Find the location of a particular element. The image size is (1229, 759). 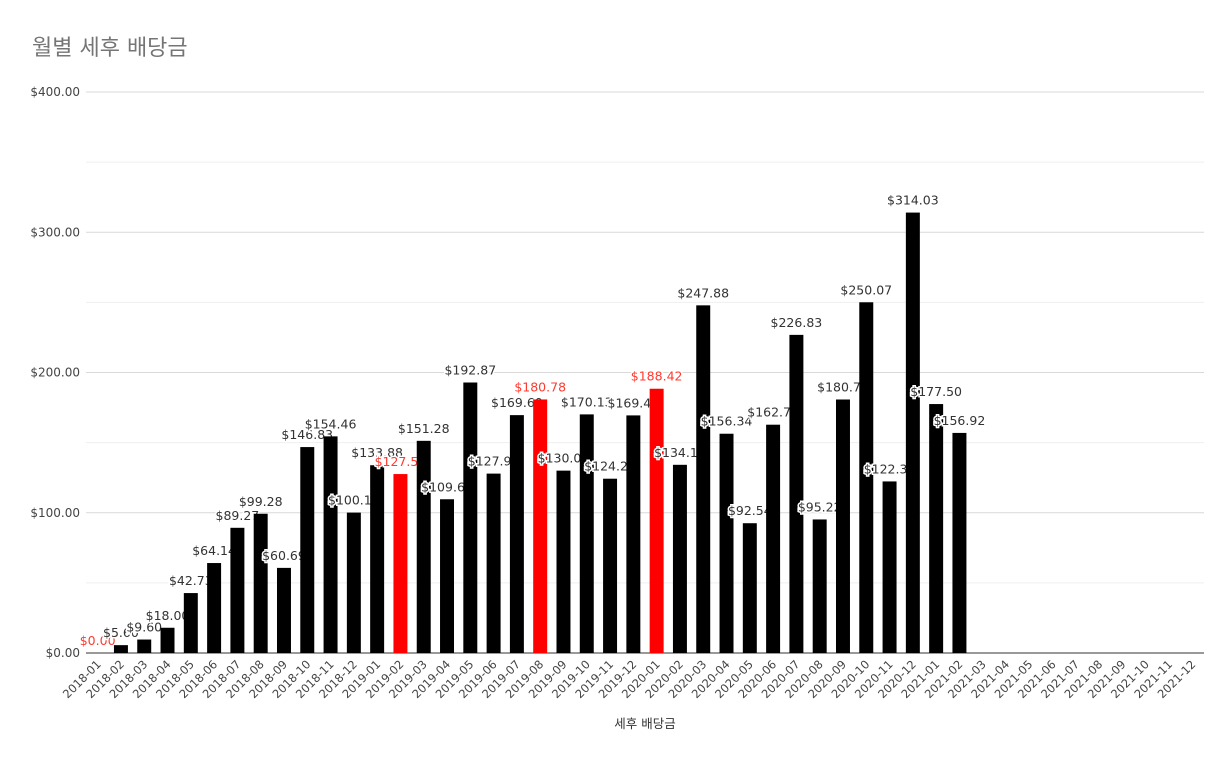

data-label: $0.00 is located at coordinates (98, 640).